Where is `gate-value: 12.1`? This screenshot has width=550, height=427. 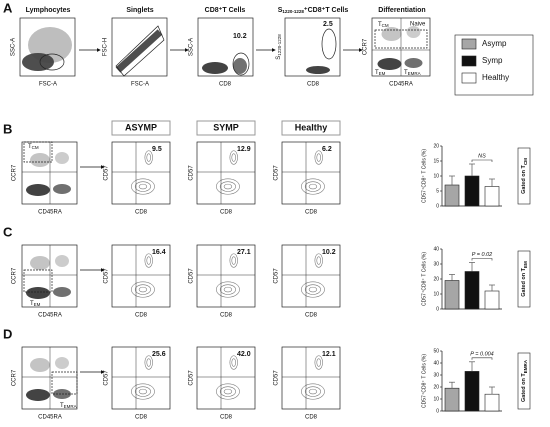 gate-value: 12.1 is located at coordinates (329, 354).